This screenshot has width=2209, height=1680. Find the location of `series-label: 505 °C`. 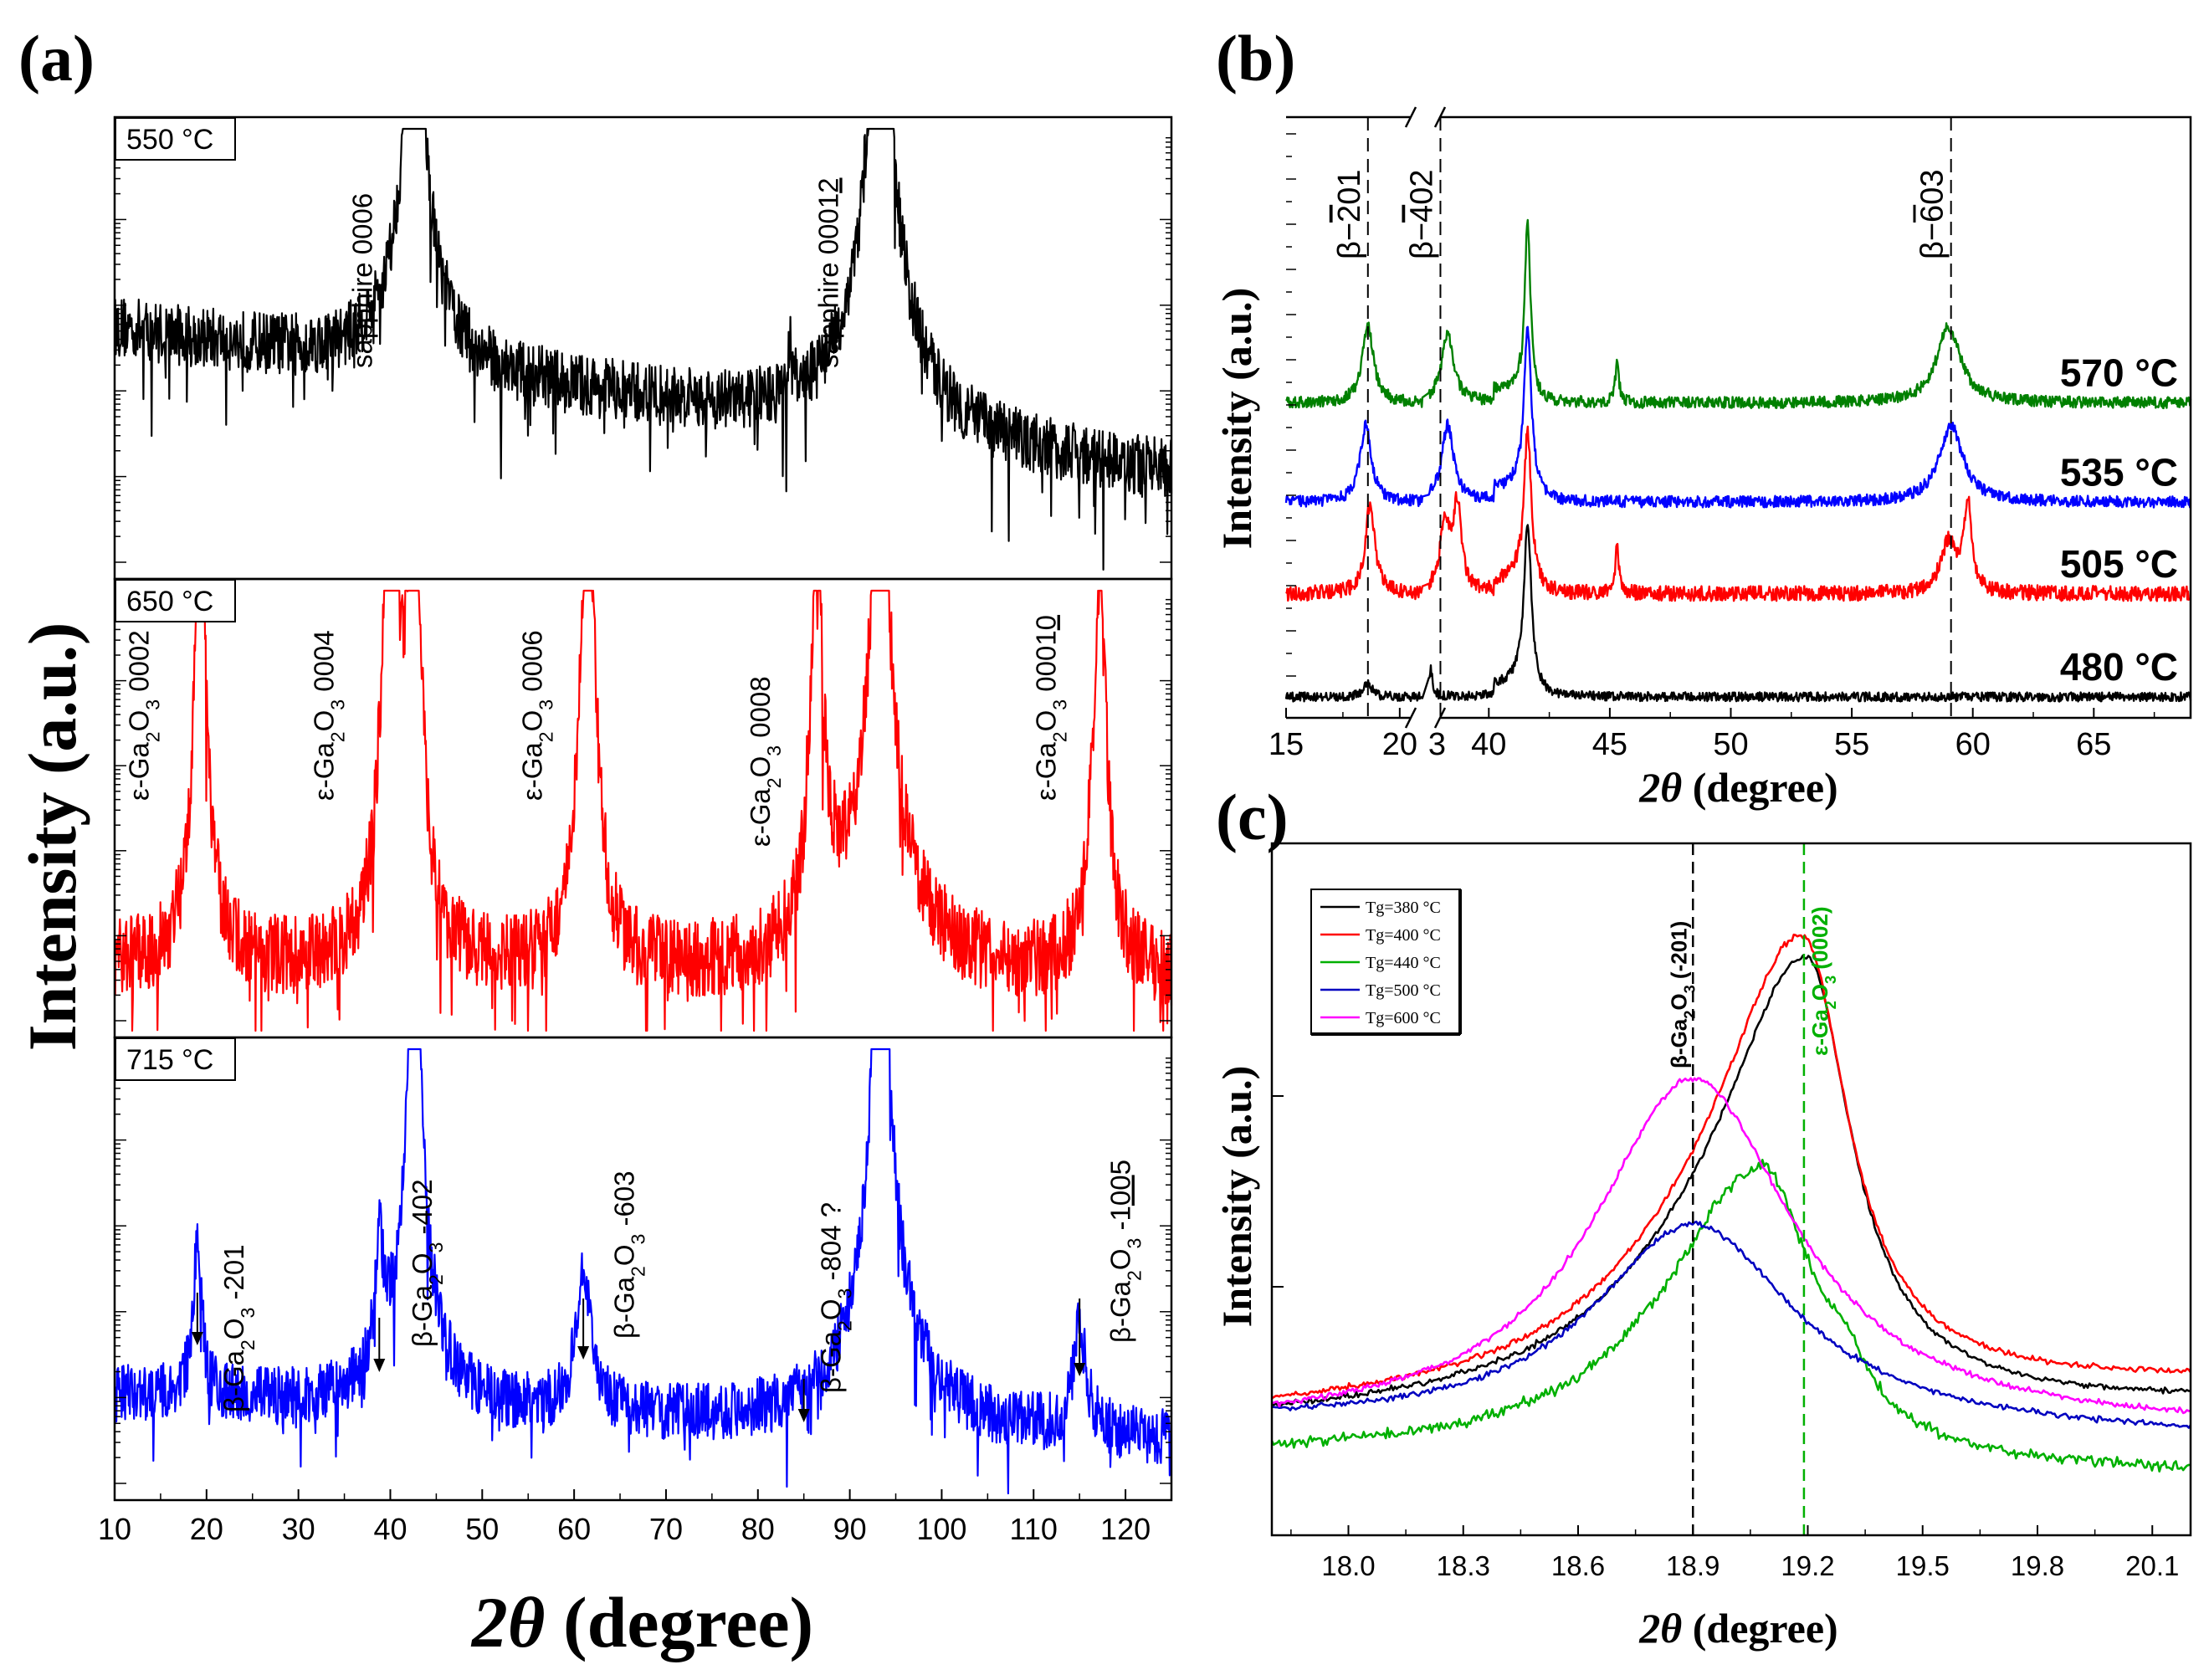

series-label: 505 °C is located at coordinates (2119, 564).